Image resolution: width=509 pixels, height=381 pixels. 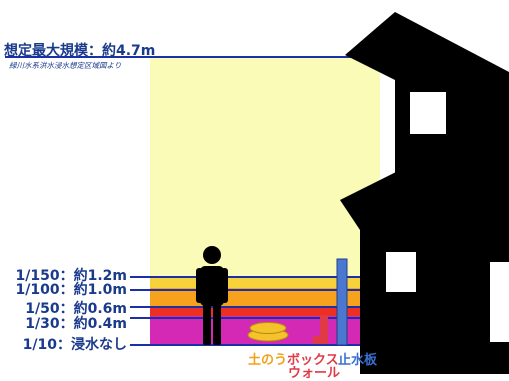 I want to click on max-scale-source: 緑川水系洪水浸水想定区域図より, so click(x=65, y=65).